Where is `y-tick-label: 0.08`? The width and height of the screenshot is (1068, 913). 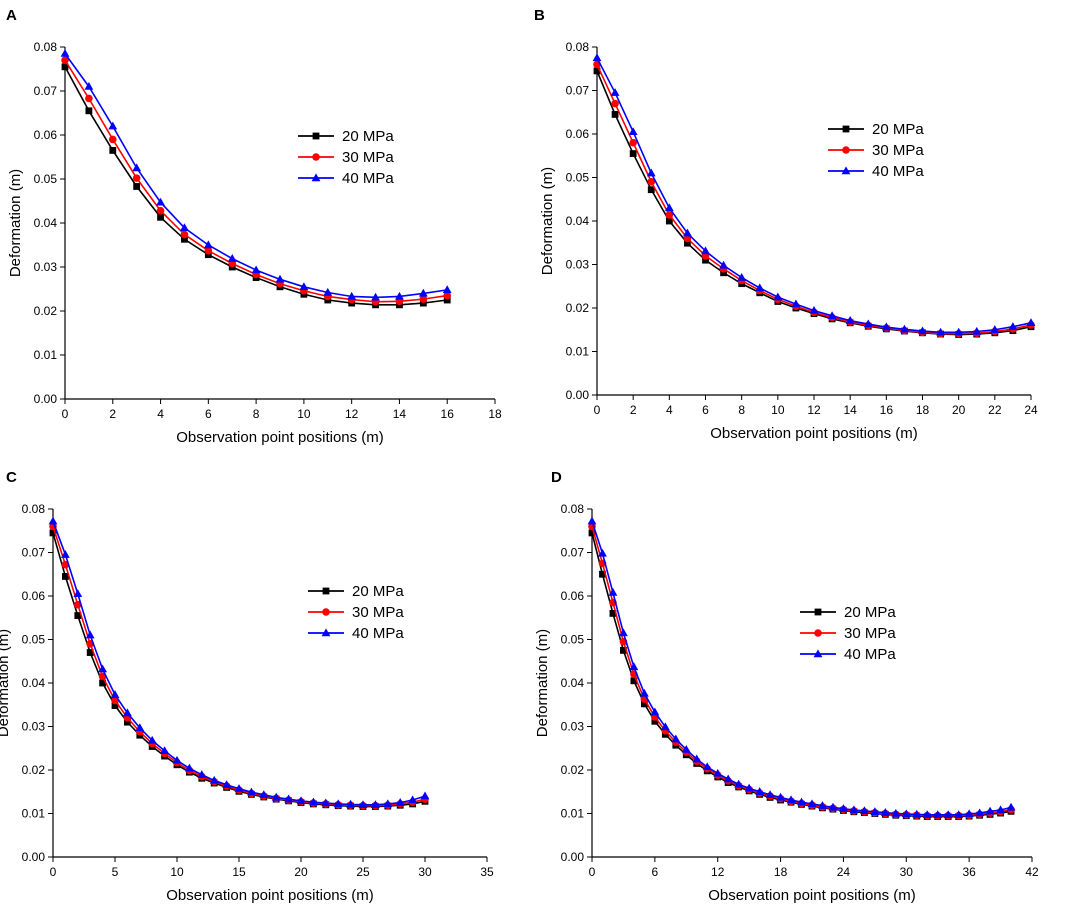 y-tick-label: 0.08 is located at coordinates (34, 509).